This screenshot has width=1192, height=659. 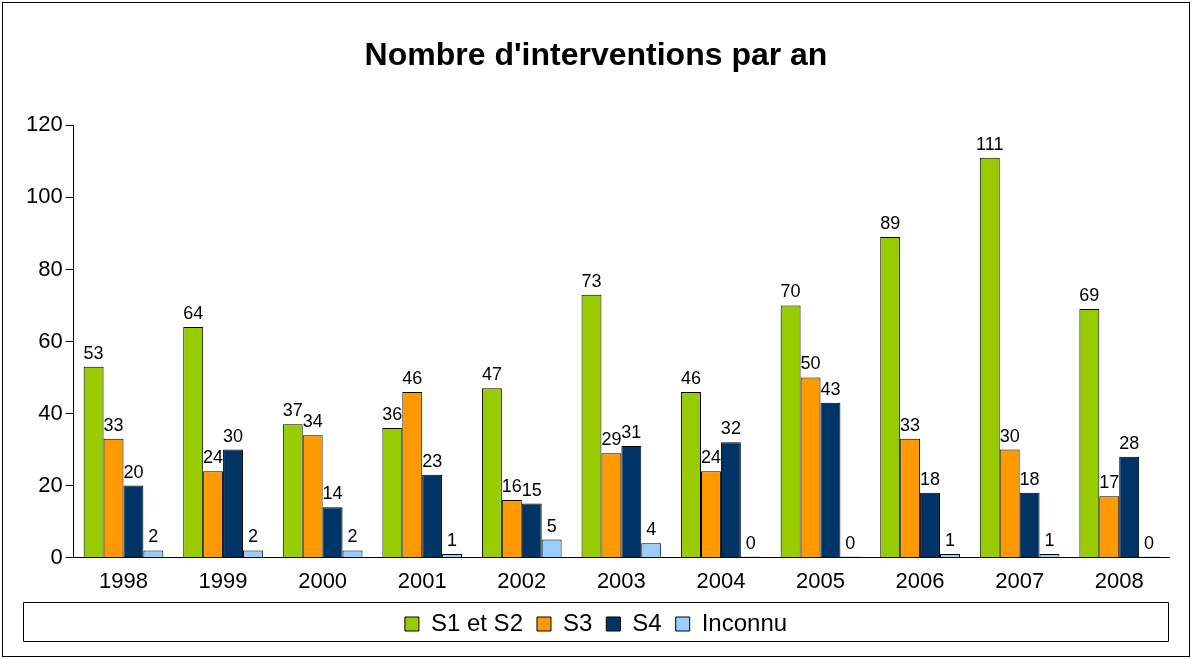 What do you see at coordinates (432, 460) in the screenshot?
I see `data-label: 23` at bounding box center [432, 460].